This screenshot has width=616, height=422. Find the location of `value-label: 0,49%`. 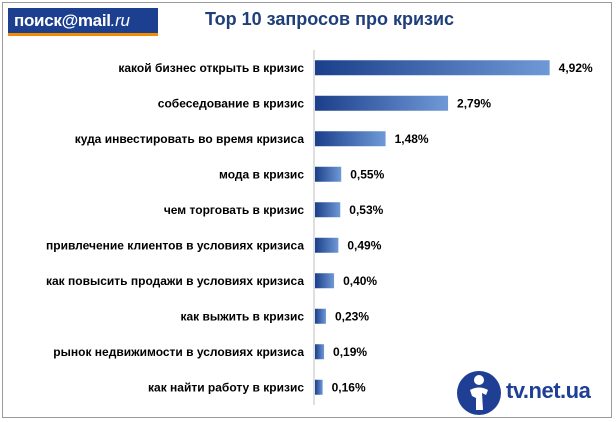

value-label: 0,49% is located at coordinates (364, 245).